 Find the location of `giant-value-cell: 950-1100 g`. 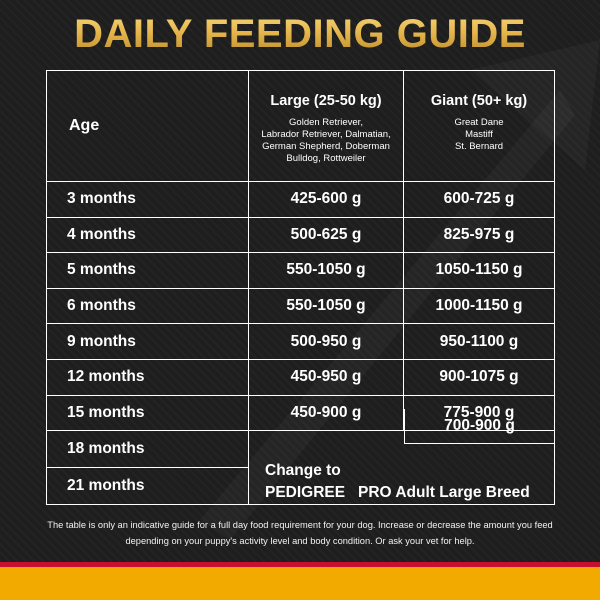

giant-value-cell: 950-1100 g is located at coordinates (479, 341).